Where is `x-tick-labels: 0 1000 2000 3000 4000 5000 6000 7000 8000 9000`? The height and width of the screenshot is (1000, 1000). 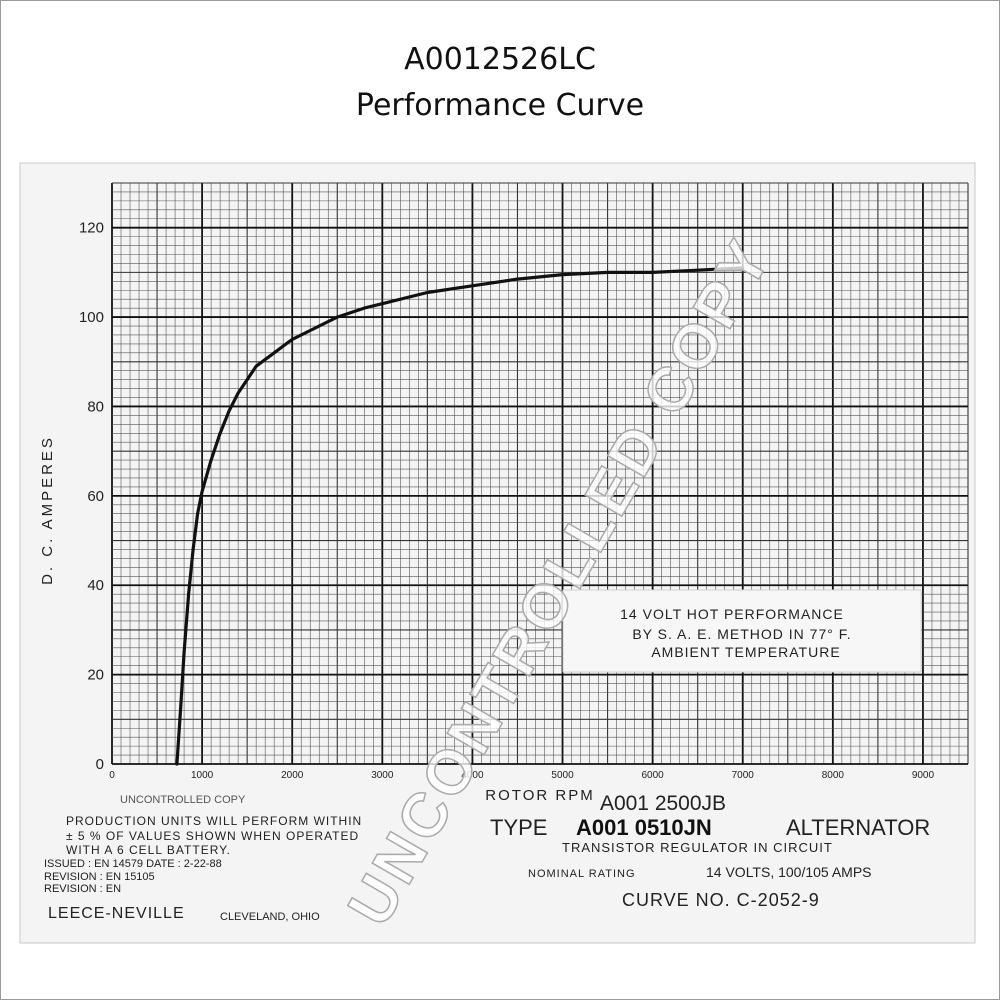
x-tick-labels: 0 1000 2000 3000 4000 5000 6000 7000 8000 9000 is located at coordinates (521, 775).